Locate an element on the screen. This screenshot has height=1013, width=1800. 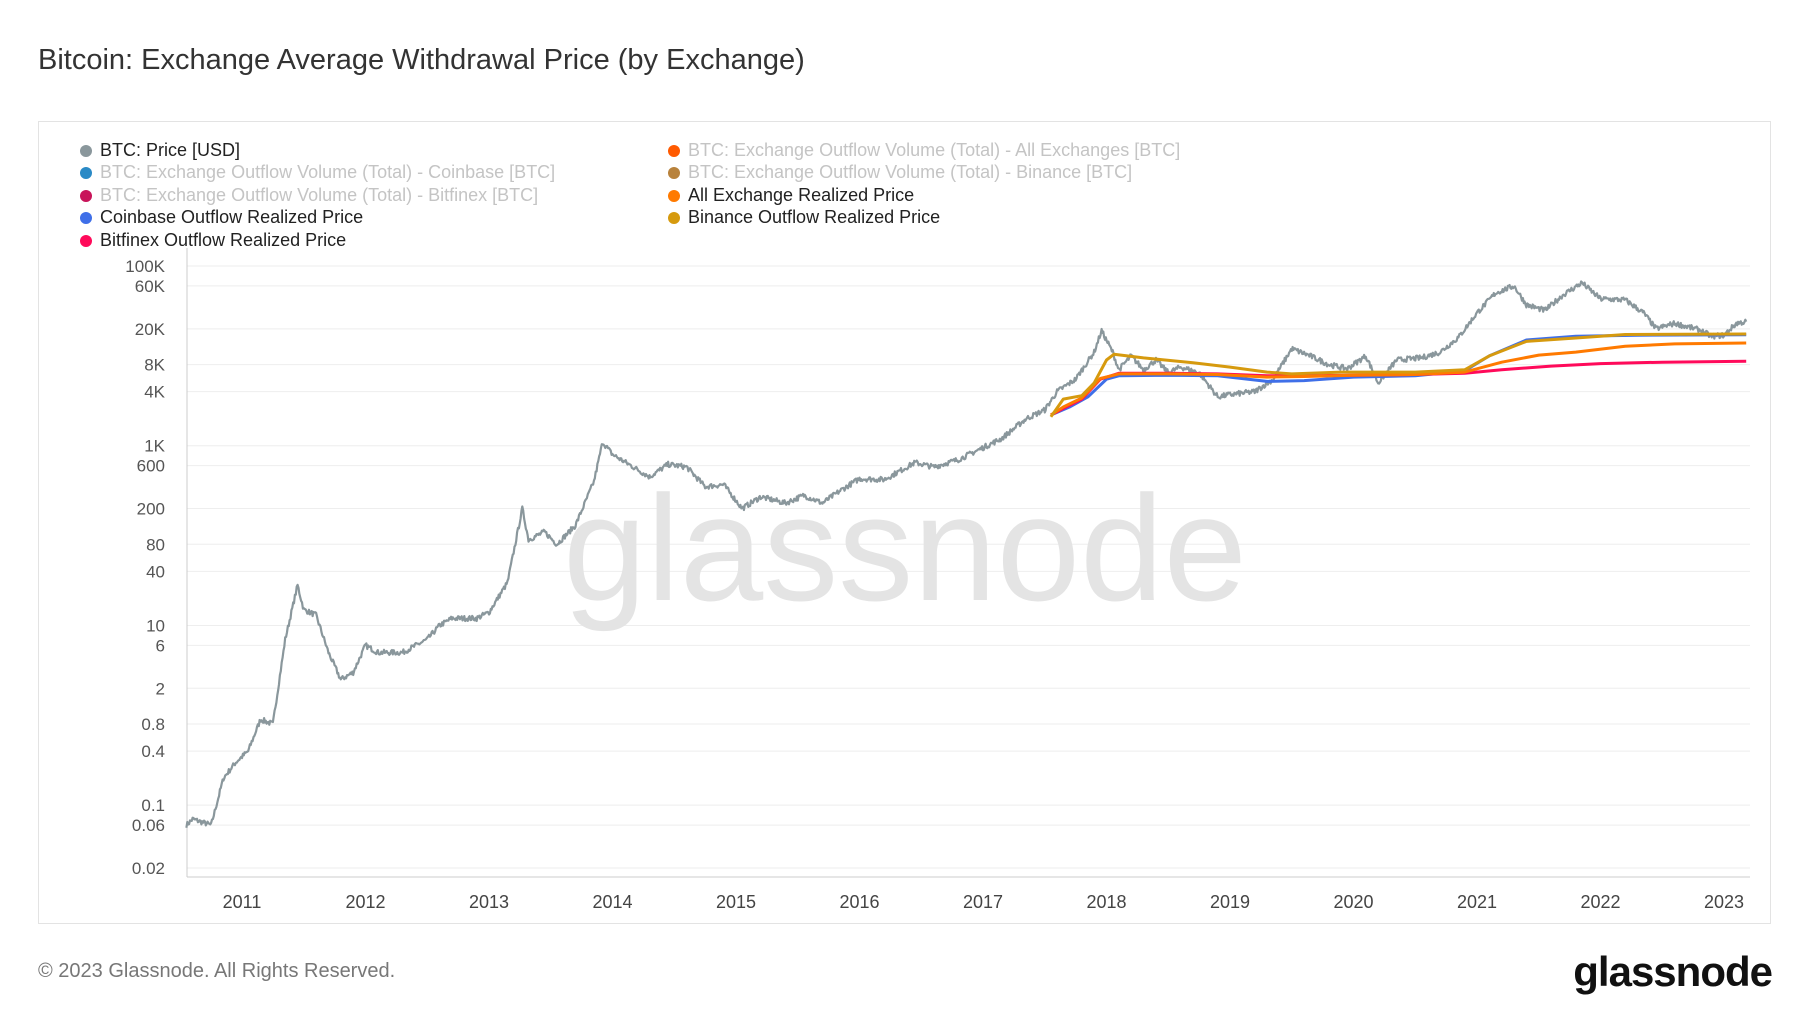
x-tick-label: 2018 is located at coordinates (1106, 902).